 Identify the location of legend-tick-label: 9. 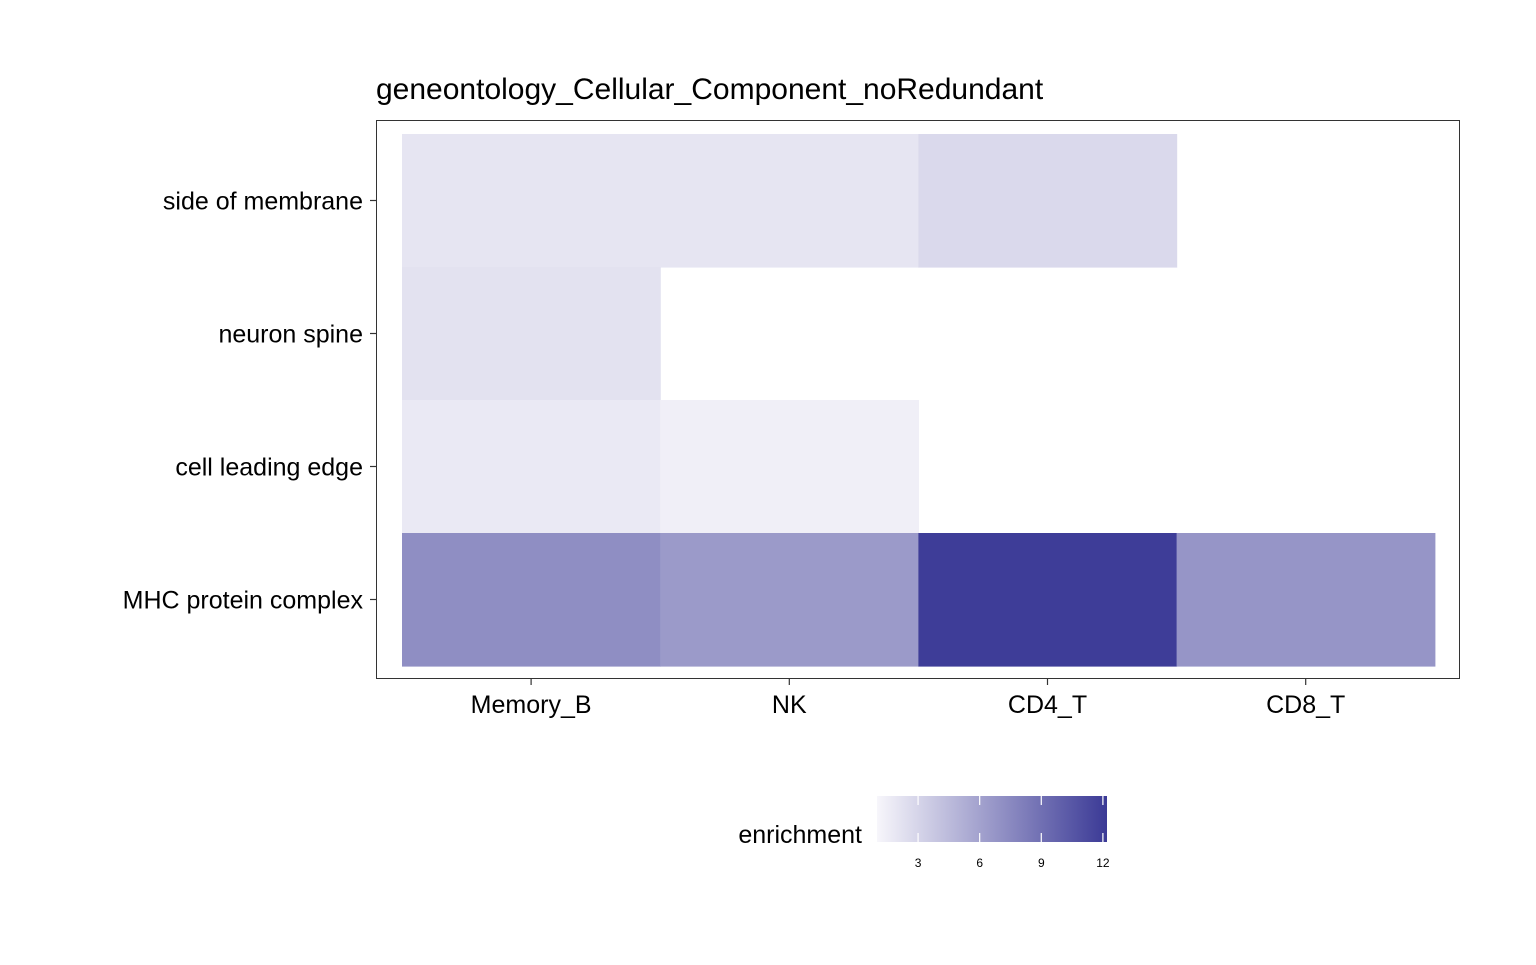
(1041, 863).